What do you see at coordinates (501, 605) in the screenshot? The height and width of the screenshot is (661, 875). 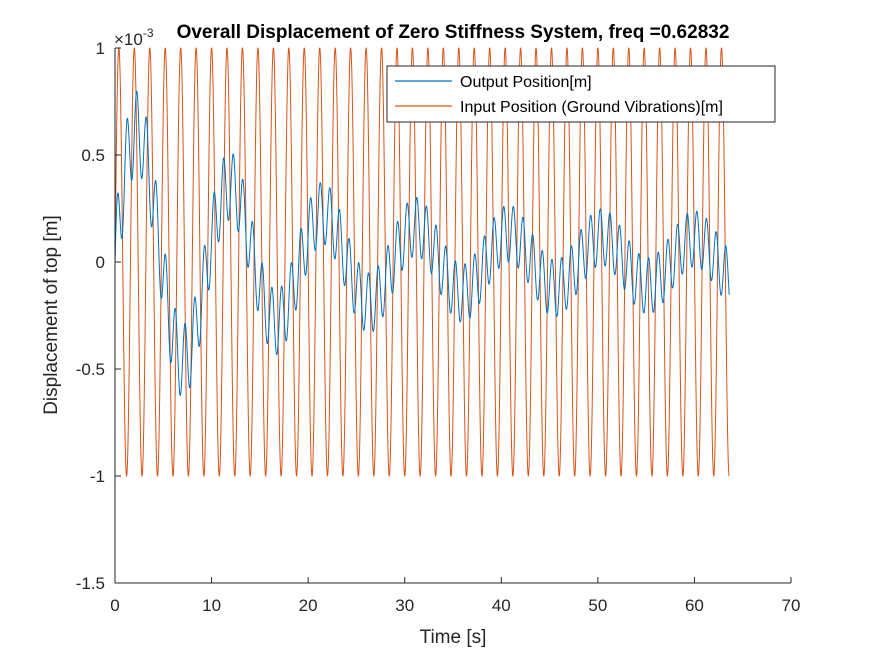 I see `x-tick-label: 40` at bounding box center [501, 605].